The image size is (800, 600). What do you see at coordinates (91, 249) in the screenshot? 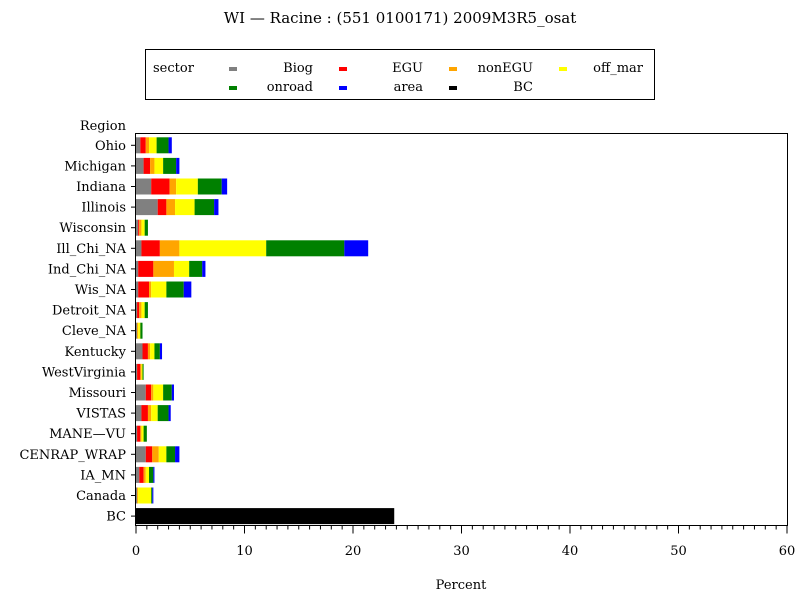
I see `y-tick-label: Ill_Chi_NA` at bounding box center [91, 249].